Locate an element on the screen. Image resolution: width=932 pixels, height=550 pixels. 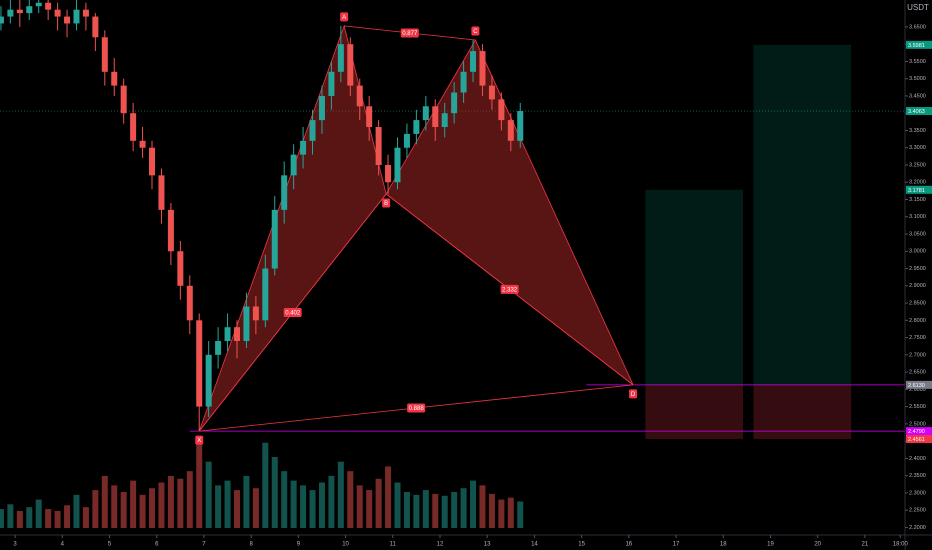
point-label: X is located at coordinates (199, 441).